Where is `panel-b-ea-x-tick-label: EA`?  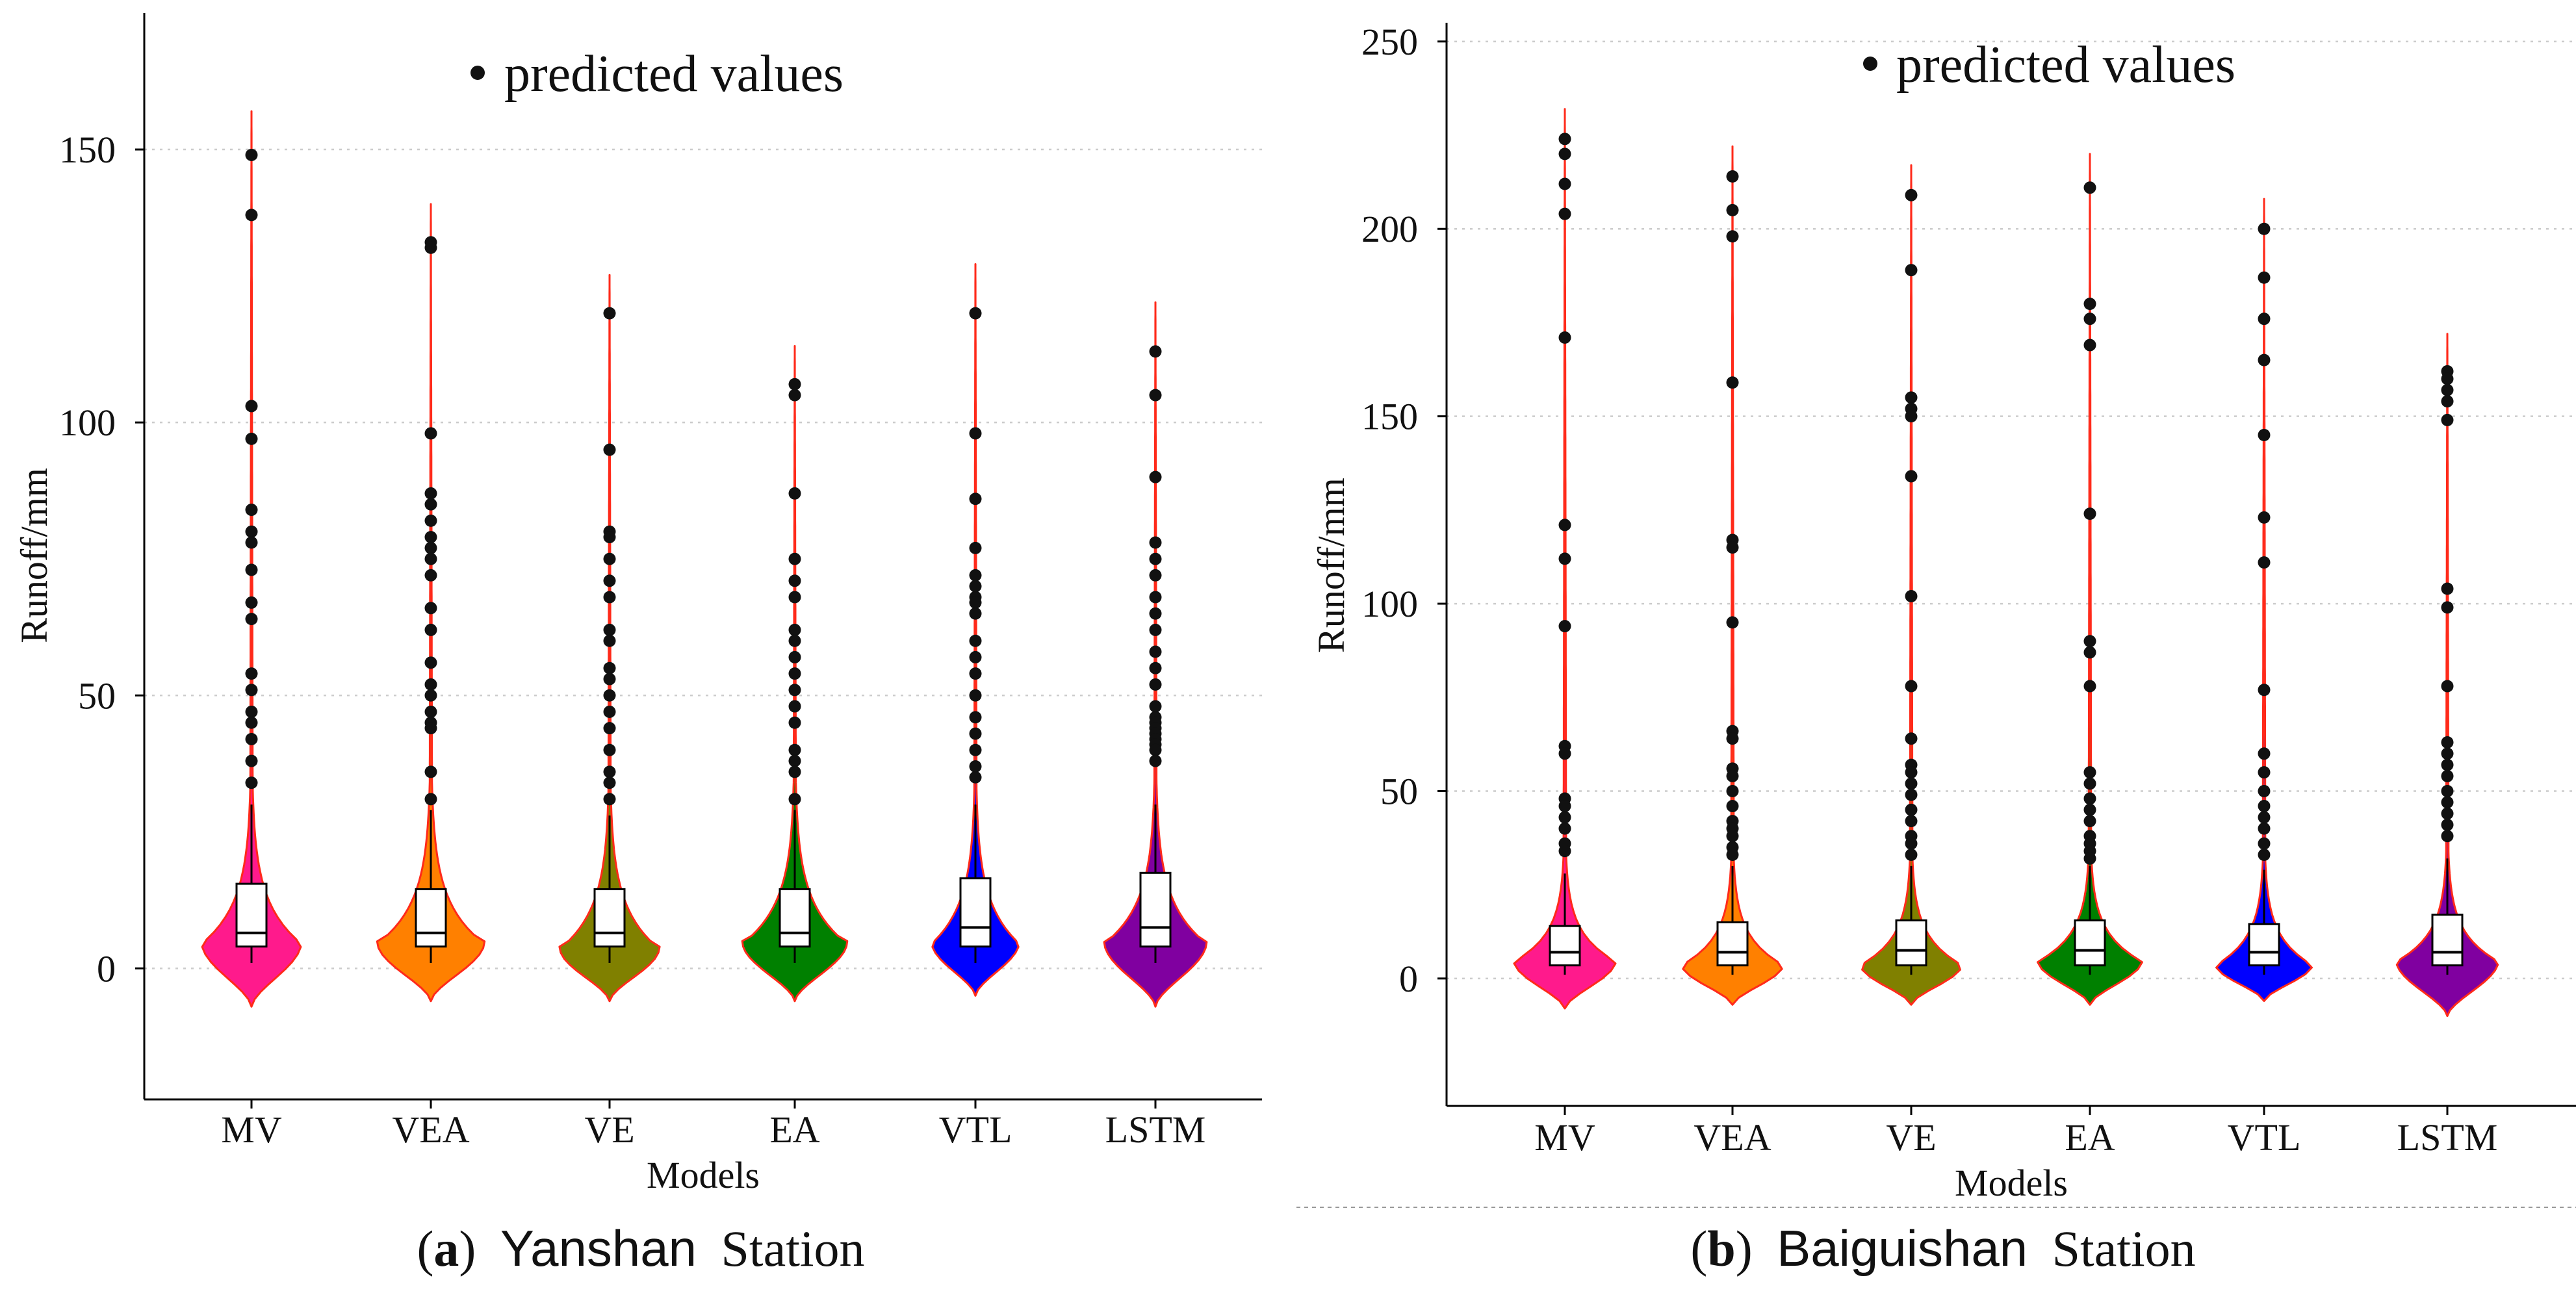 panel-b-ea-x-tick-label: EA is located at coordinates (2090, 1137).